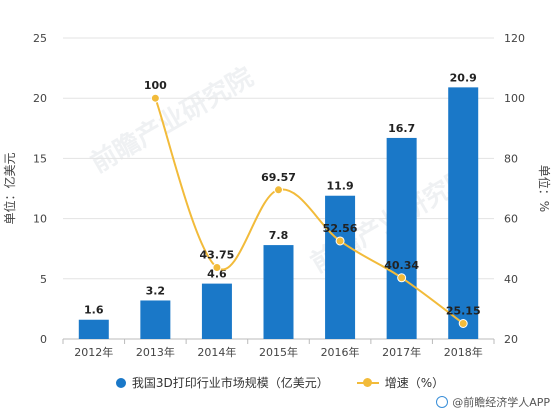  I want to click on source-logo-icon, so click(442, 402).